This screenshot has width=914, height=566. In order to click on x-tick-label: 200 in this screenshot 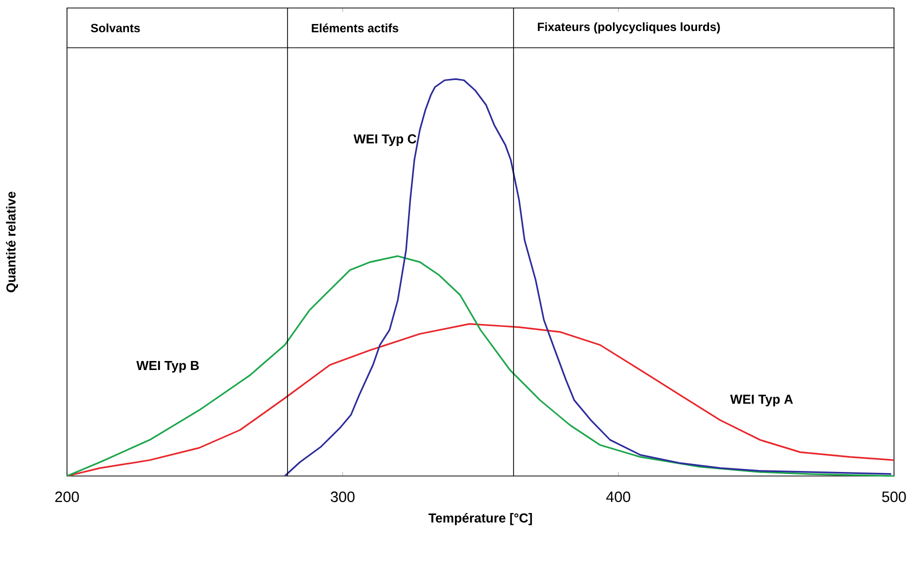, I will do `click(67, 497)`.